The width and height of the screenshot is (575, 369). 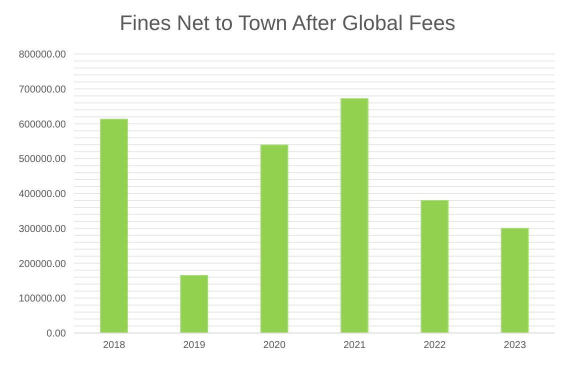 I want to click on x-tick-label: 2023, so click(x=515, y=346).